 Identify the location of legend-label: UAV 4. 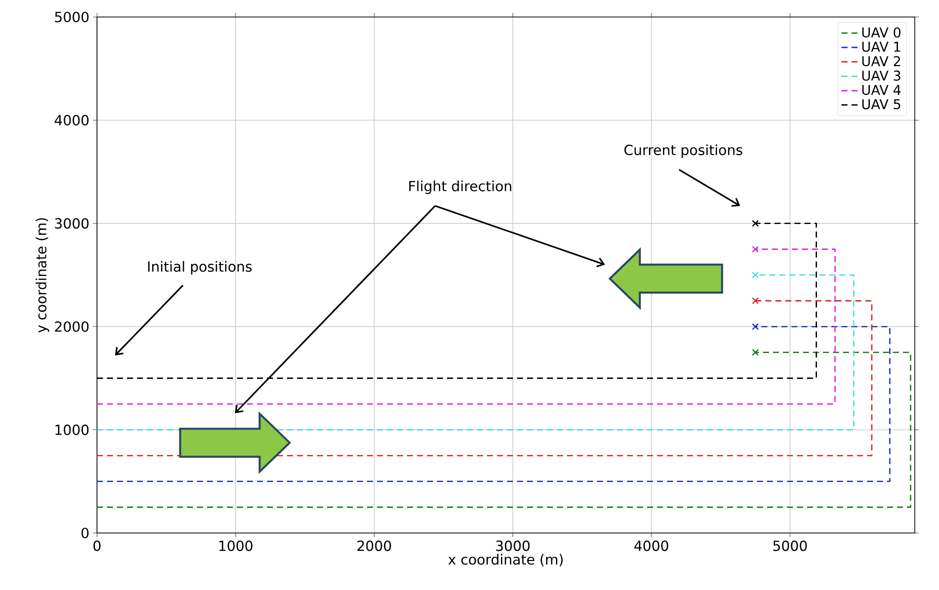
(881, 90).